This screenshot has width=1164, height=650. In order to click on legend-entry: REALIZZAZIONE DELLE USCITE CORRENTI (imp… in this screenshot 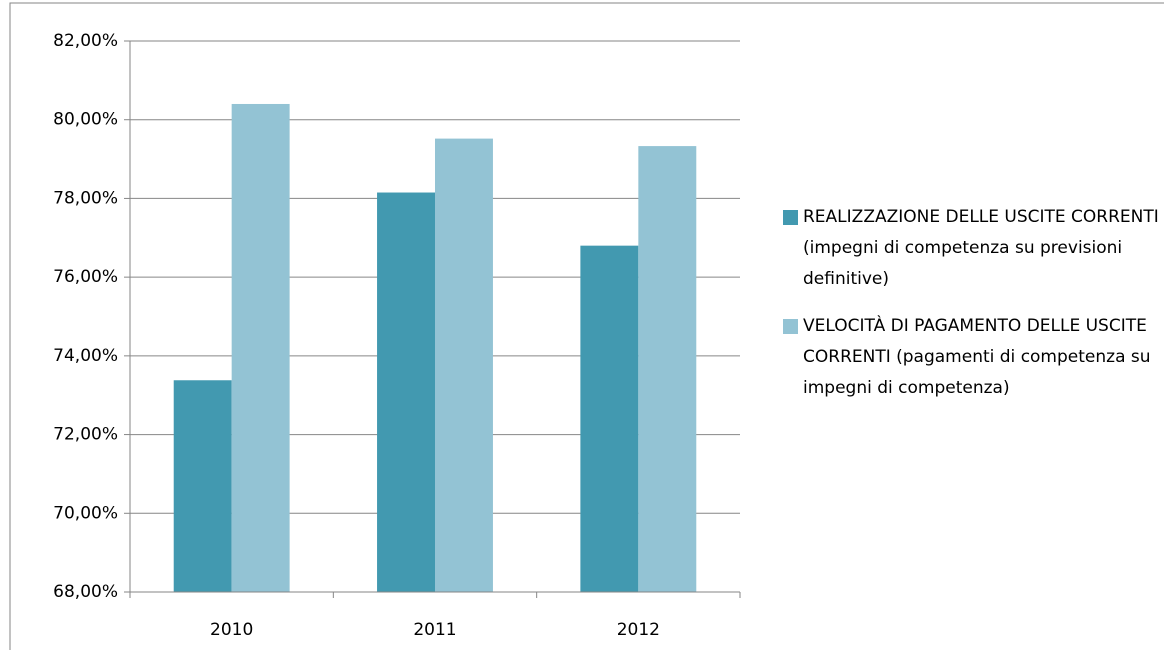, I will do `click(973, 248)`.